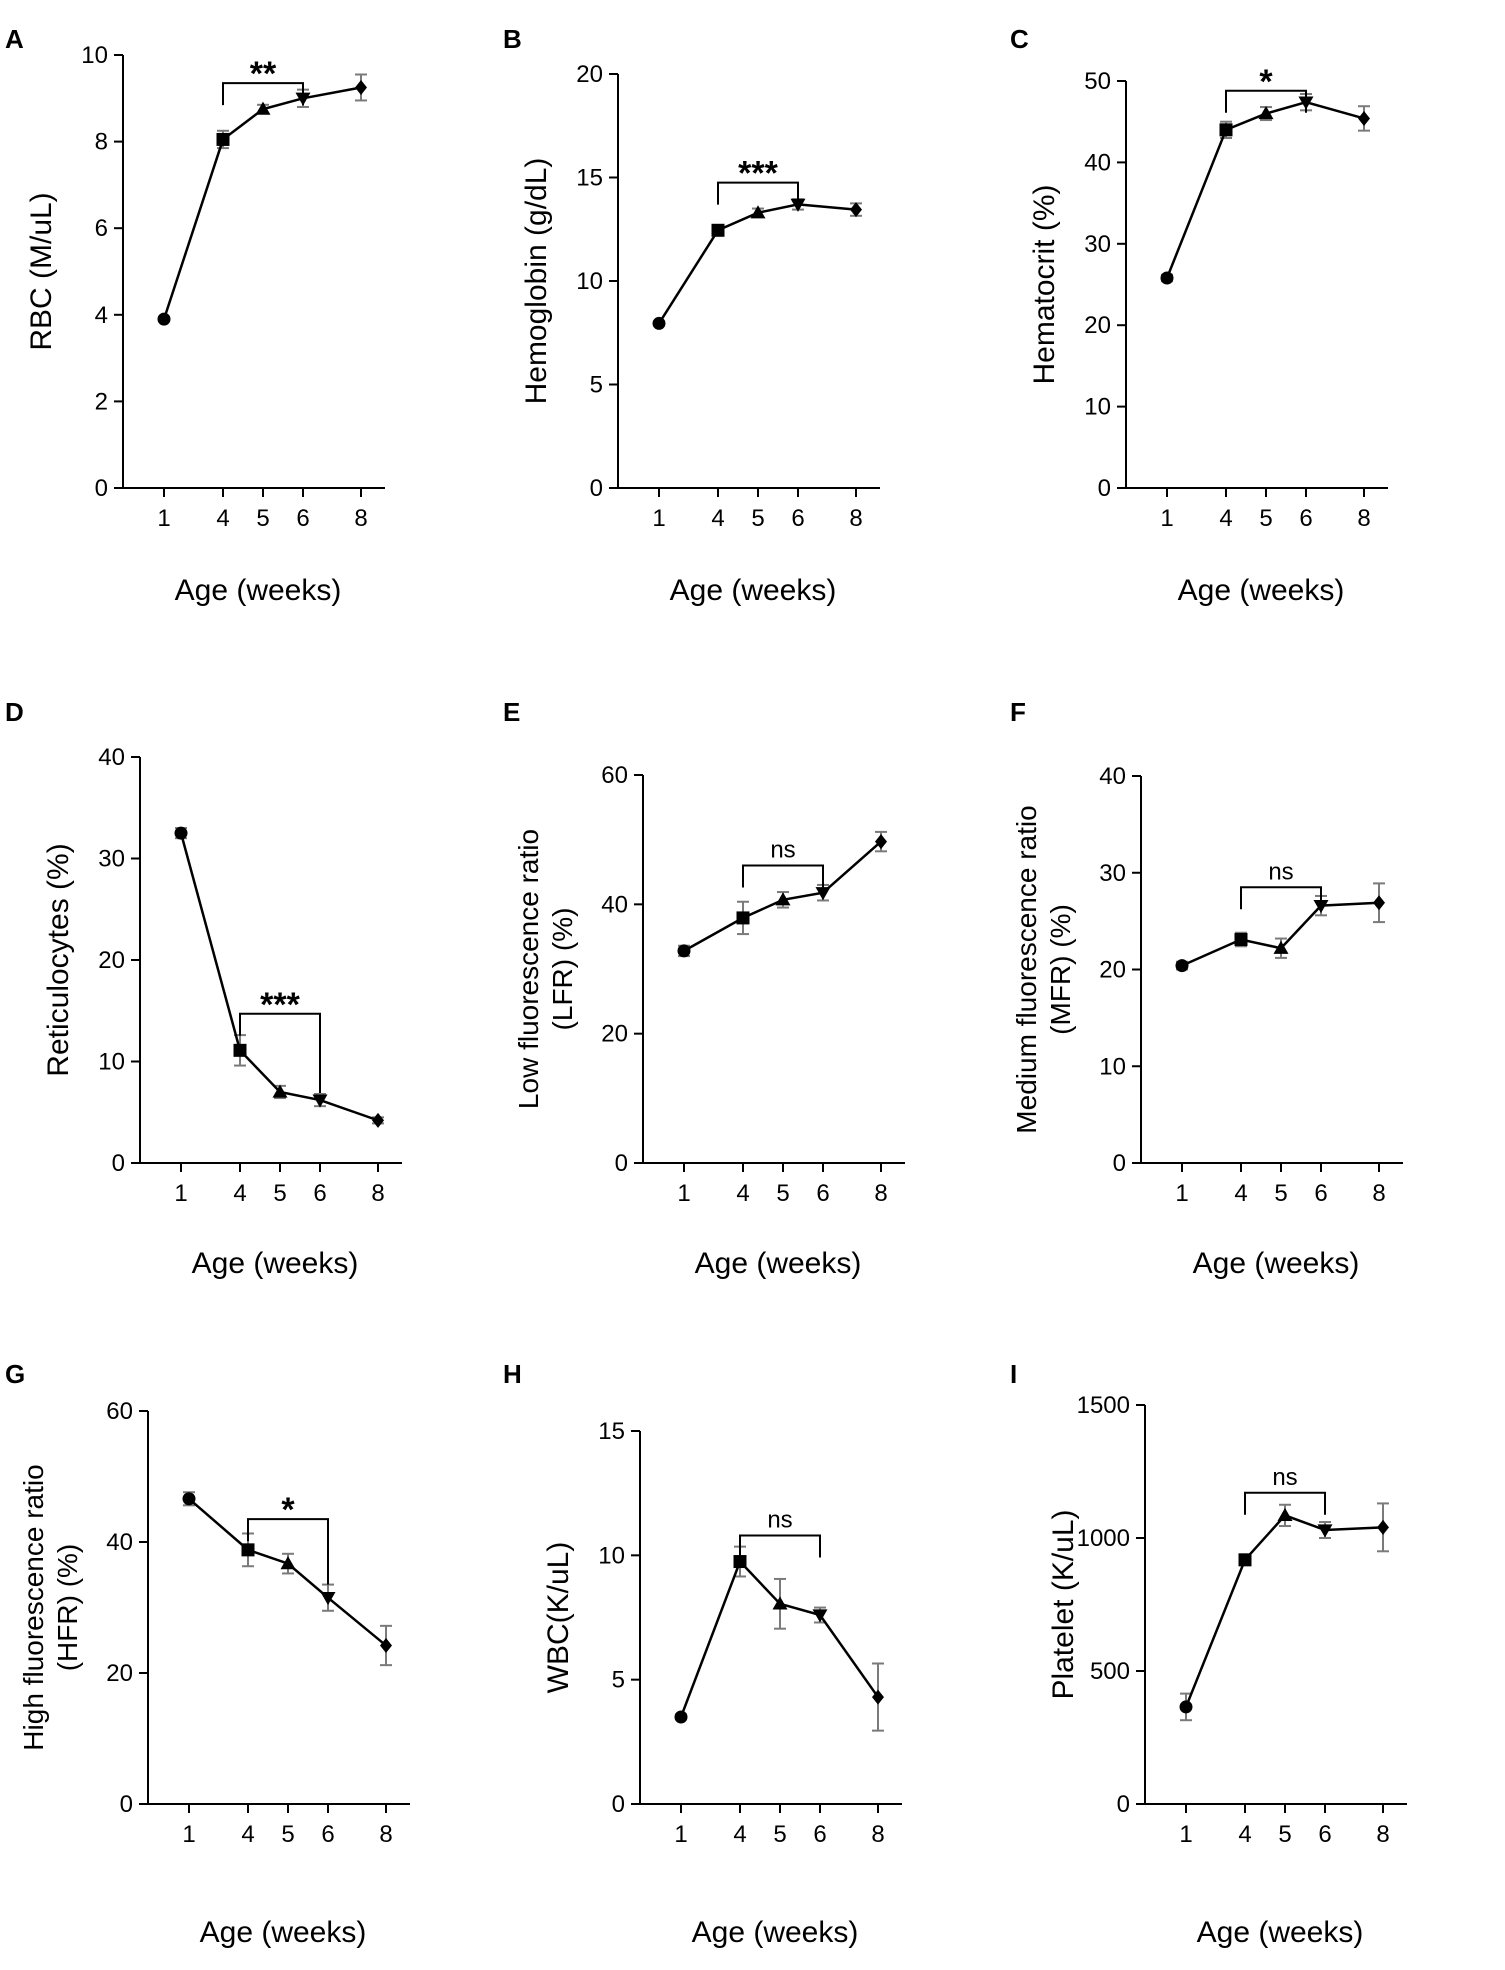  What do you see at coordinates (1063, 1604) in the screenshot?
I see `y-axis-label: Platelet (K/uL)` at bounding box center [1063, 1604].